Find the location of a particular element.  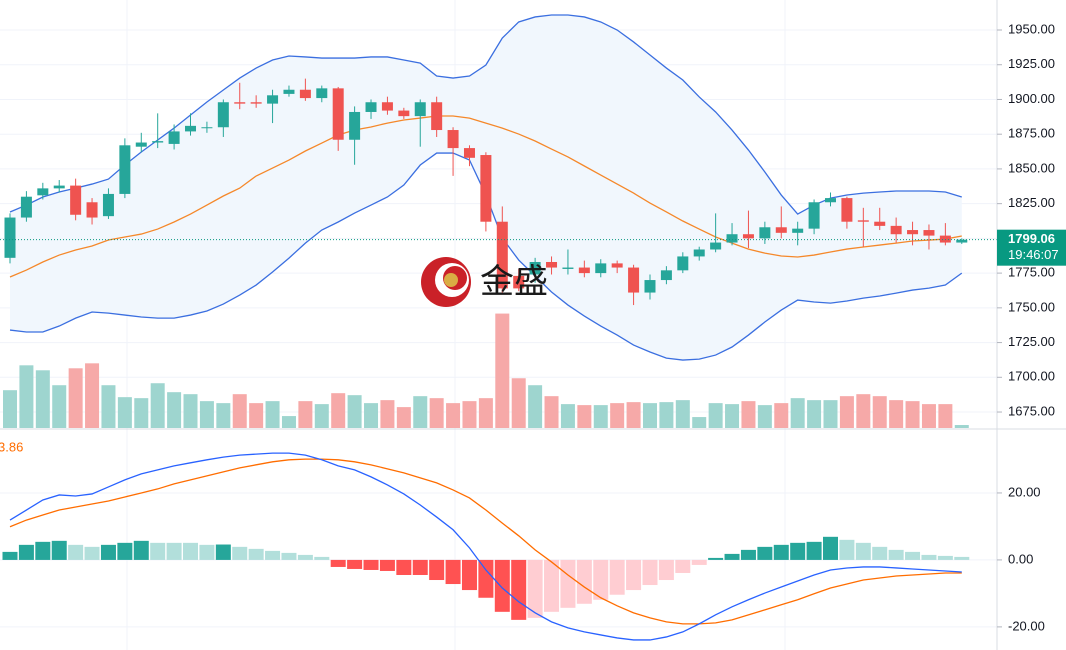

watermark: 金盛 is located at coordinates (514, 282).